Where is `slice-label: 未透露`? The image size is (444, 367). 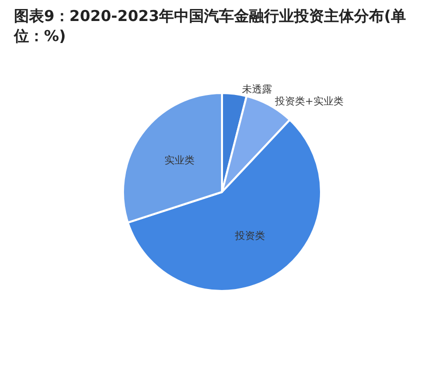 slice-label: 未透露 is located at coordinates (257, 89).